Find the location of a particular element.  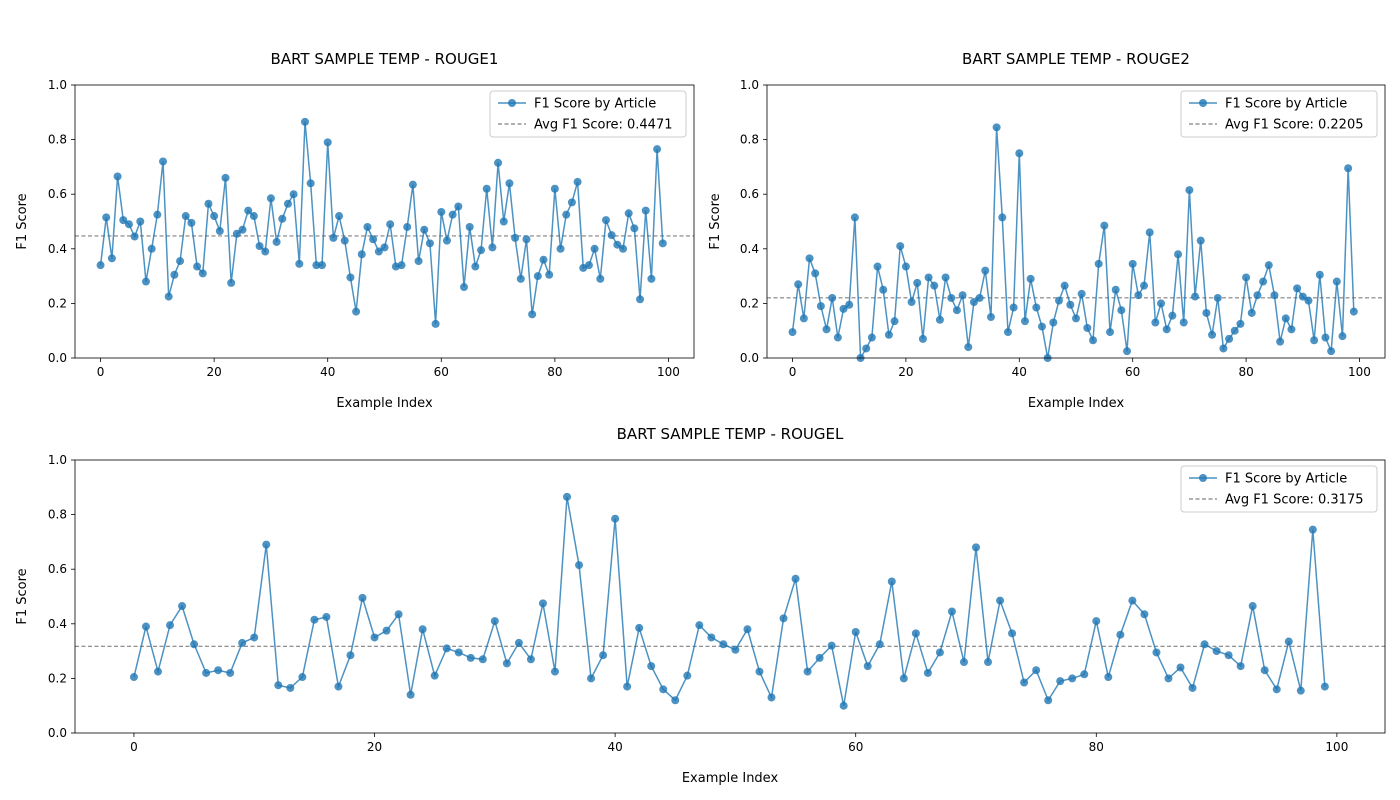

x-tick-label: 80 is located at coordinates (1096, 747).